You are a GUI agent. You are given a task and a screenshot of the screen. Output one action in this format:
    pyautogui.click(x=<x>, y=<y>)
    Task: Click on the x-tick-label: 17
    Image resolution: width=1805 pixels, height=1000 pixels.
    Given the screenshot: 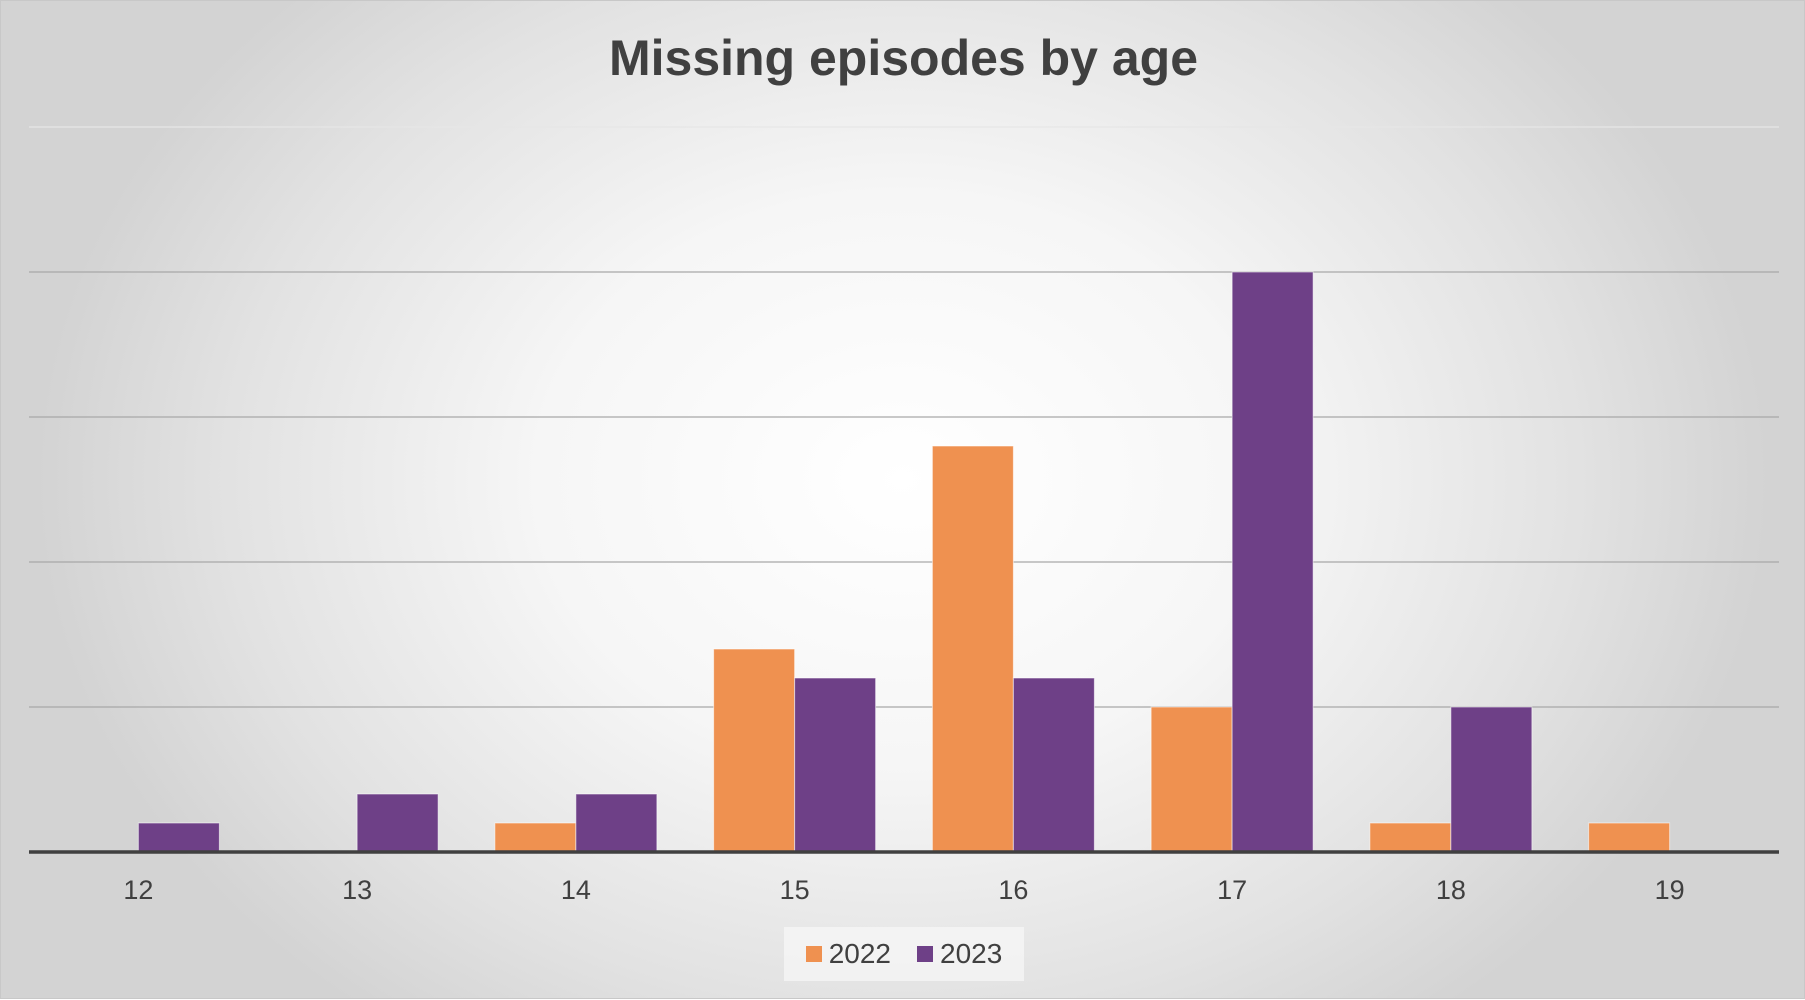 What is the action you would take?
    pyautogui.click(x=1232, y=890)
    